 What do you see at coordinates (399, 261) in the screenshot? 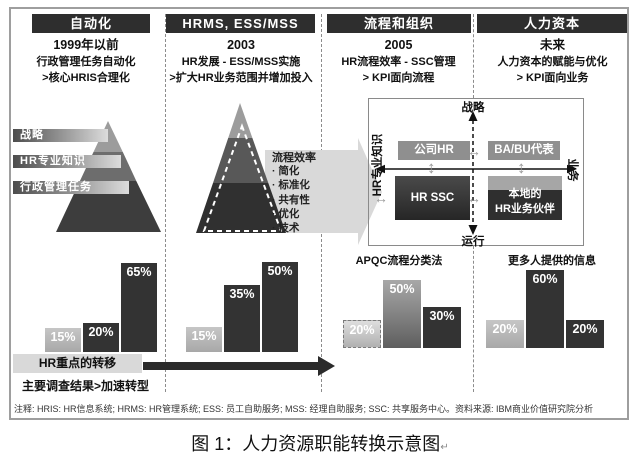
I see `chart-title-apqc: APQC流程分类法` at bounding box center [399, 261].